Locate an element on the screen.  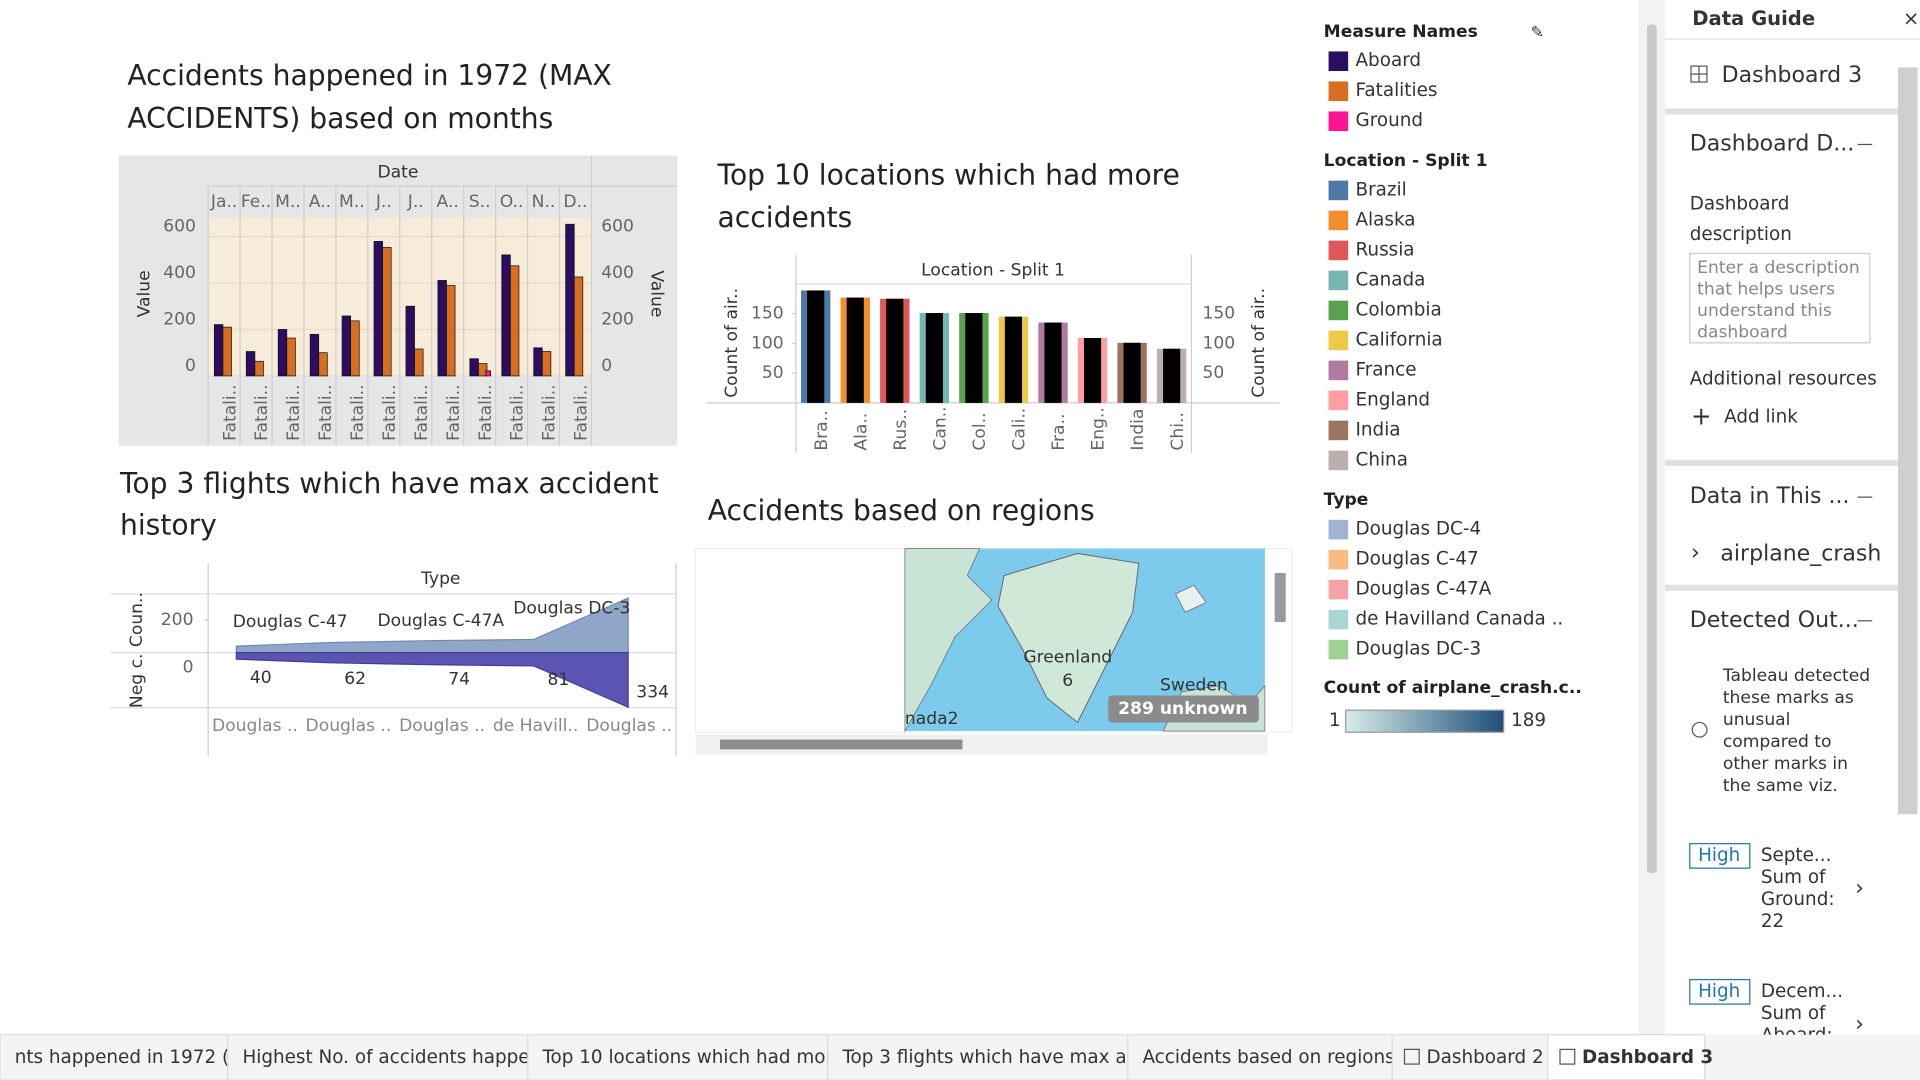
map-count: 6 is located at coordinates (1067, 681).